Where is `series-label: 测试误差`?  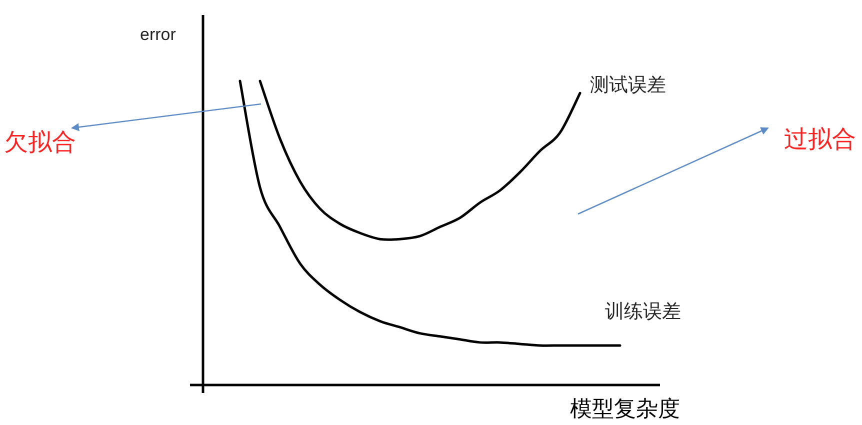 series-label: 测试误差 is located at coordinates (628, 85).